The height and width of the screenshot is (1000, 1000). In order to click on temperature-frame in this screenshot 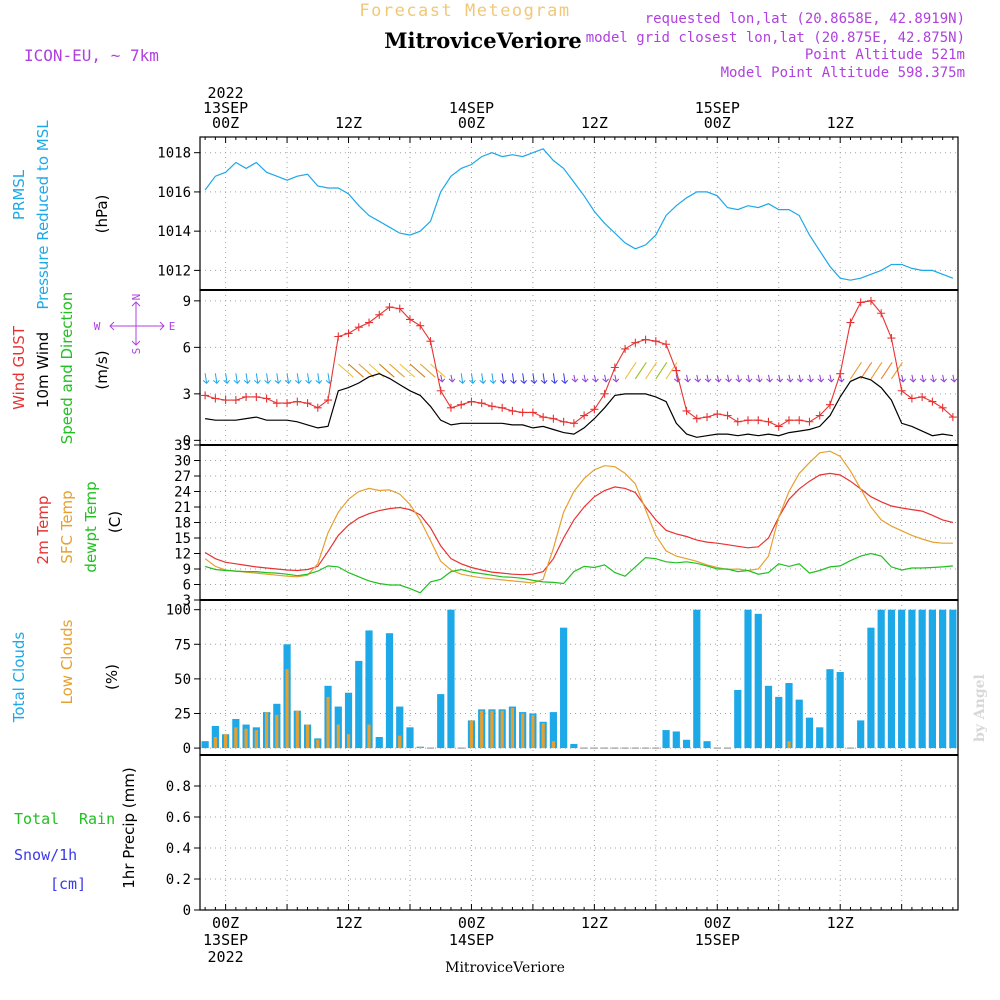, I will do `click(579, 522)`.